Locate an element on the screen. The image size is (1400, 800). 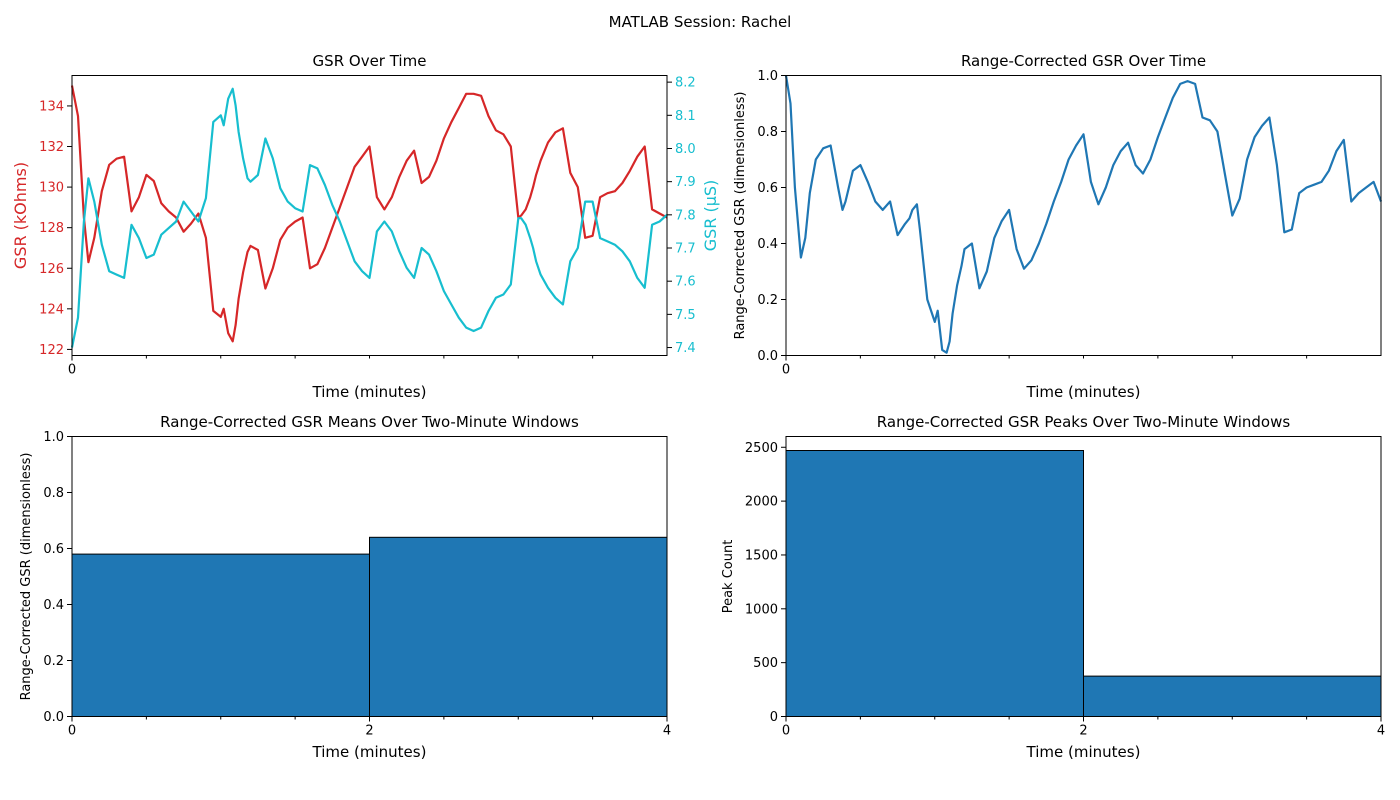
y-tick-label: 124 is located at coordinates (51, 309).